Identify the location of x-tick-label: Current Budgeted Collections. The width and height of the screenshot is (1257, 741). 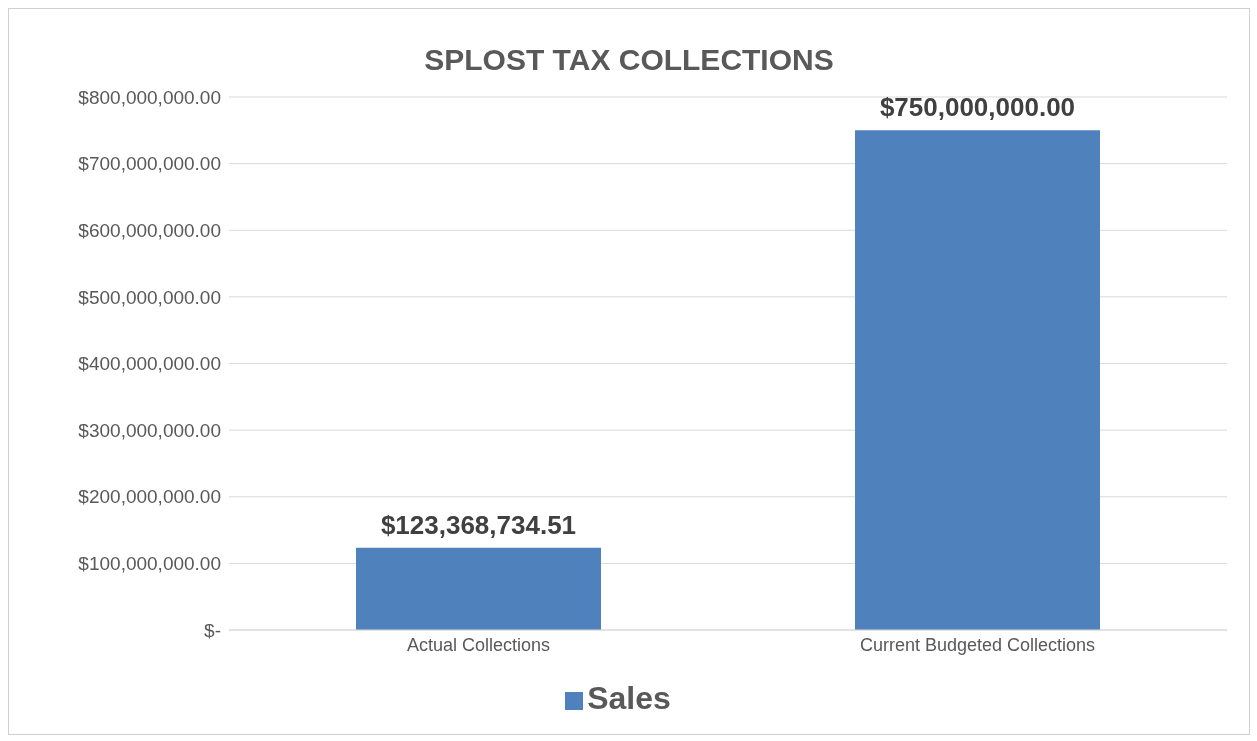
(977, 644).